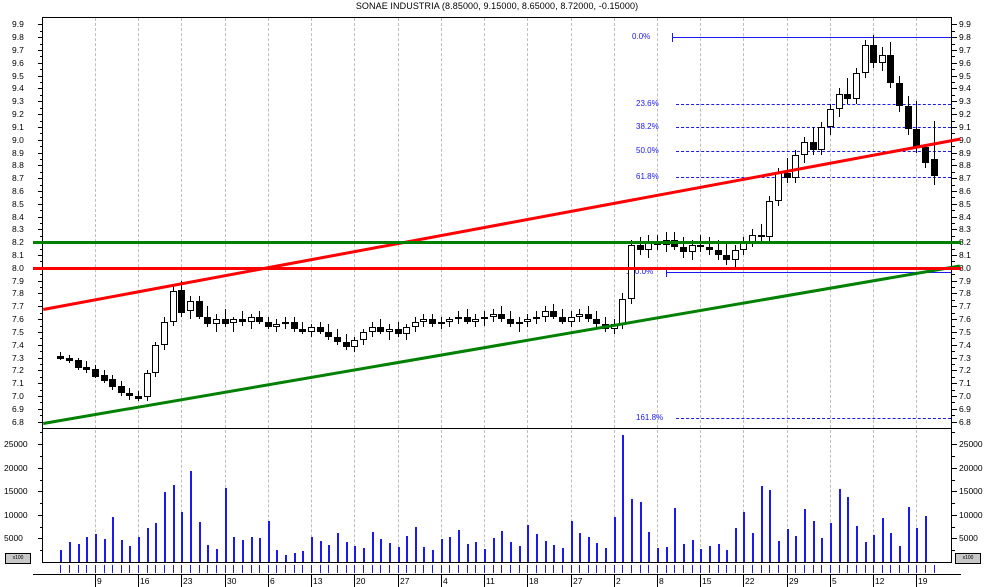  What do you see at coordinates (18, 422) in the screenshot?
I see `price-axis-label: 6.8` at bounding box center [18, 422].